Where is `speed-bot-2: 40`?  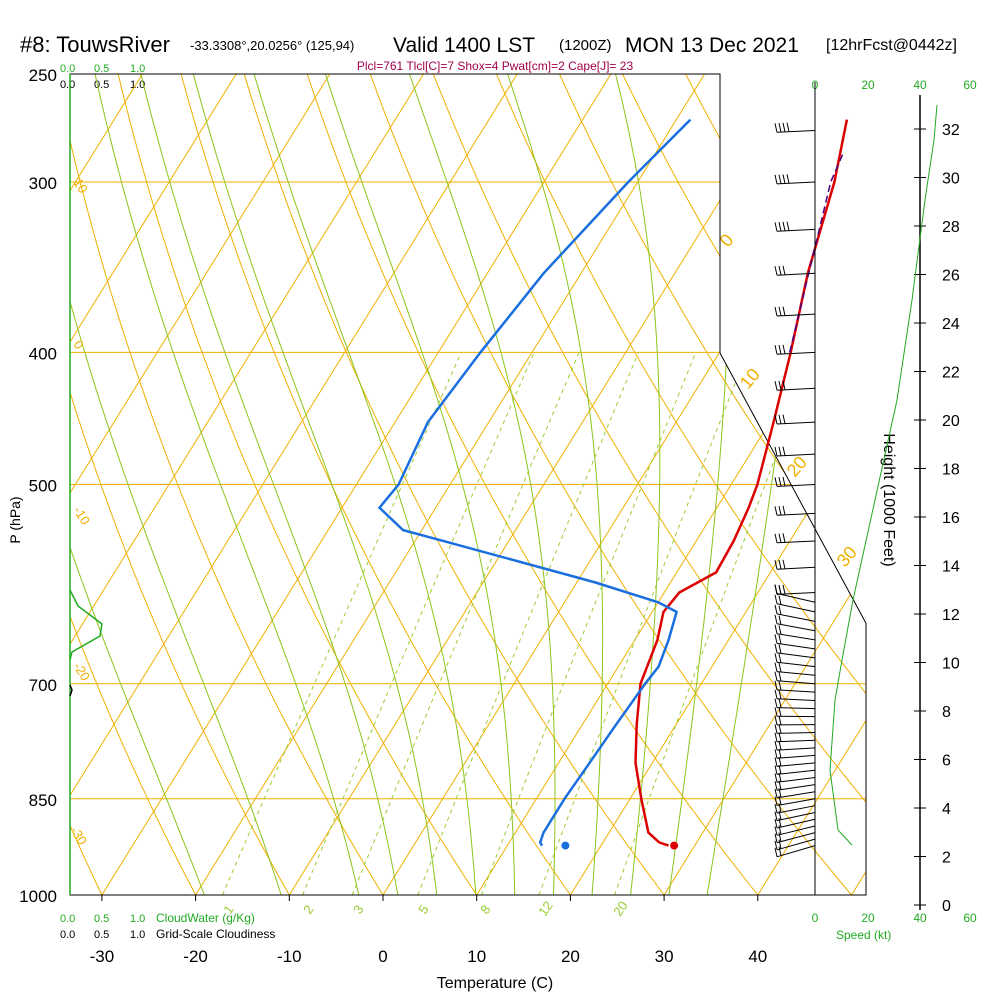 speed-bot-2: 40 is located at coordinates (920, 918).